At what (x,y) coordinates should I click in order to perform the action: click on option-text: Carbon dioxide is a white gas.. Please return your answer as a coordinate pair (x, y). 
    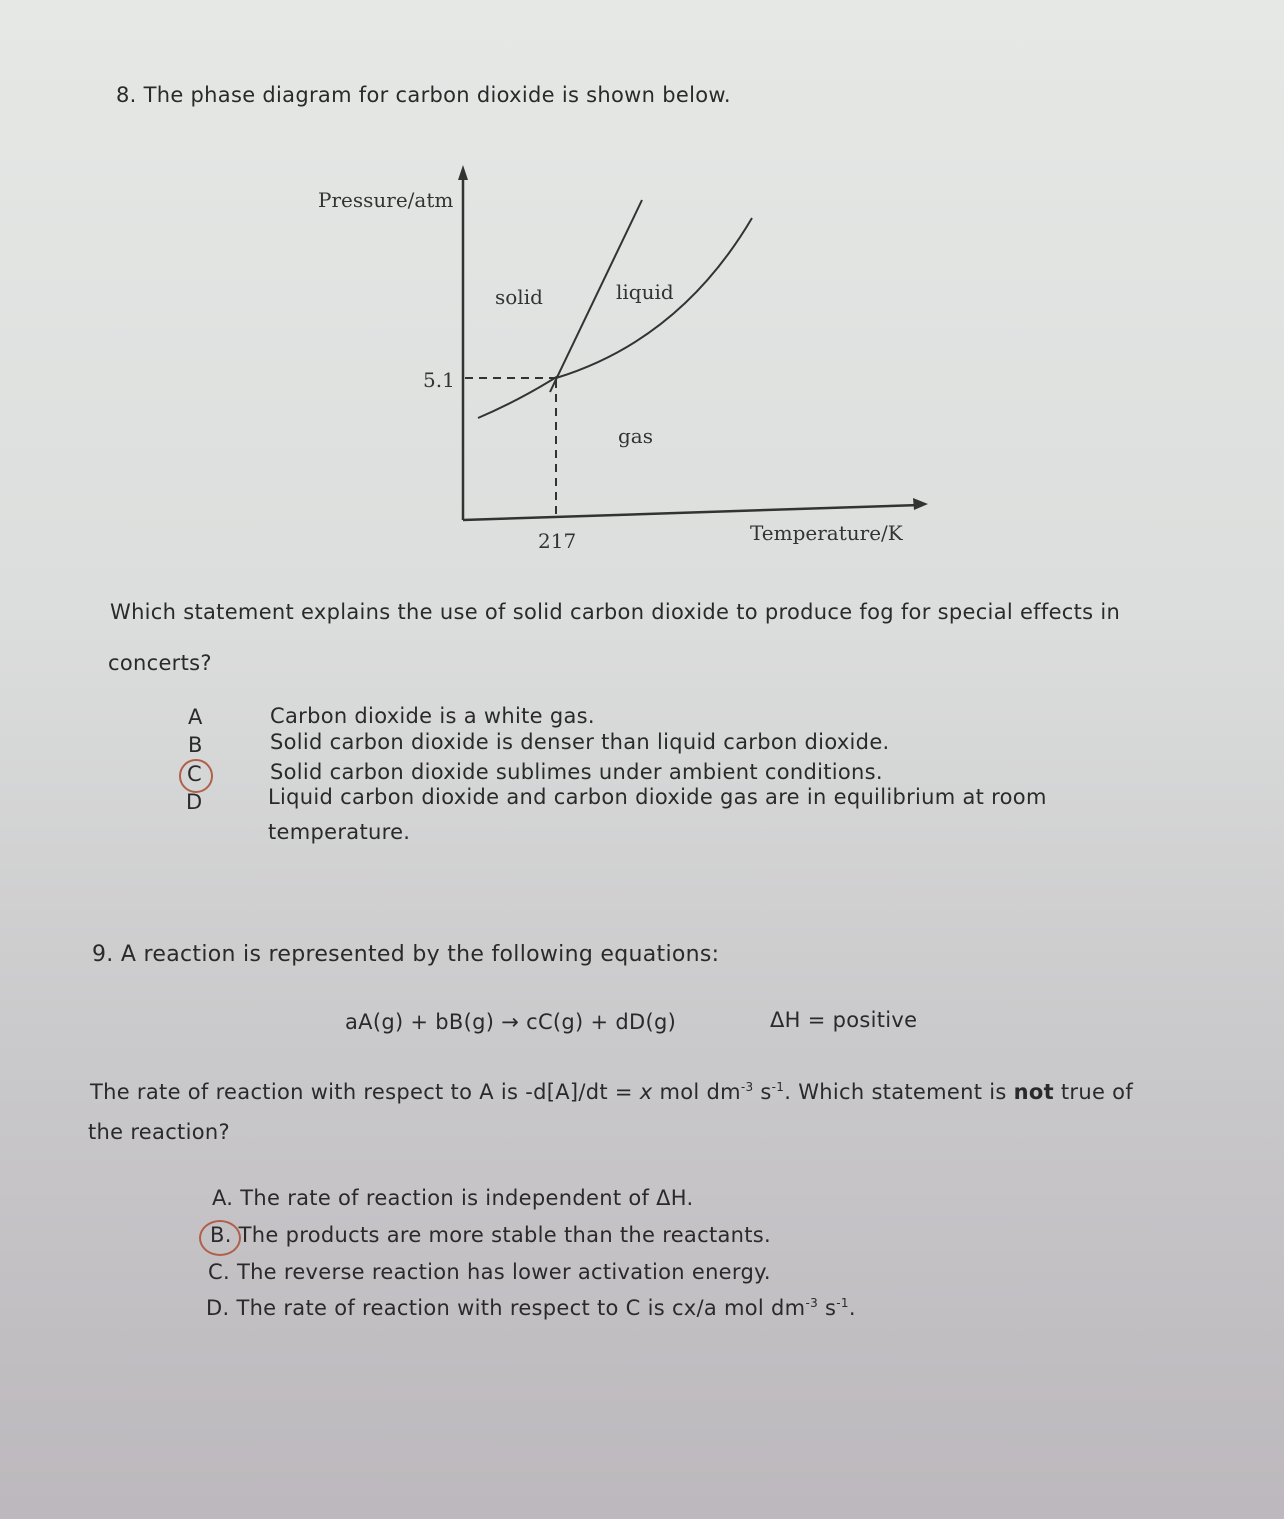
    Looking at the image, I should click on (432, 716).